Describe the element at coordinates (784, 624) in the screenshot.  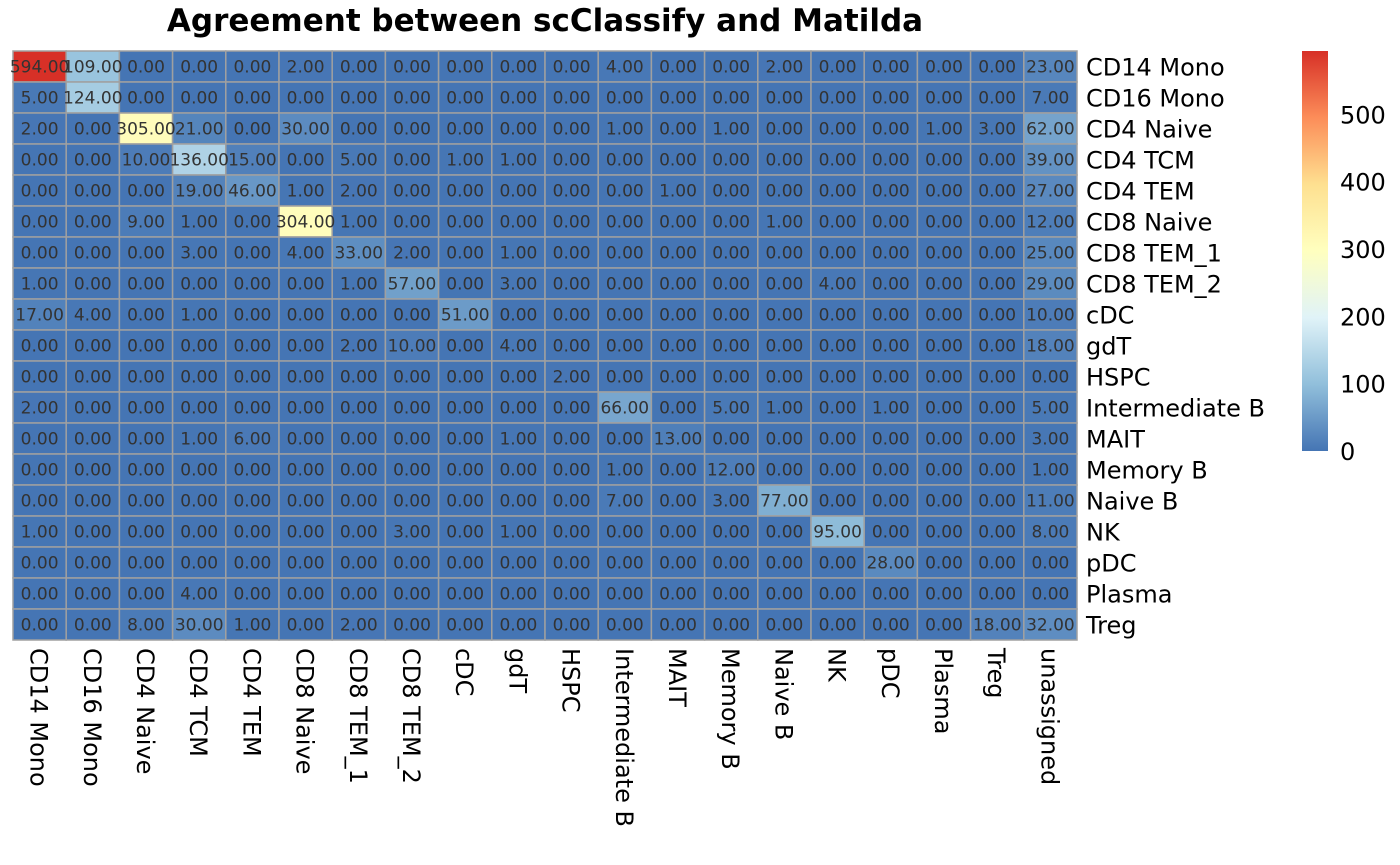
I see `heatmap-cell-treg-naive-b` at that location.